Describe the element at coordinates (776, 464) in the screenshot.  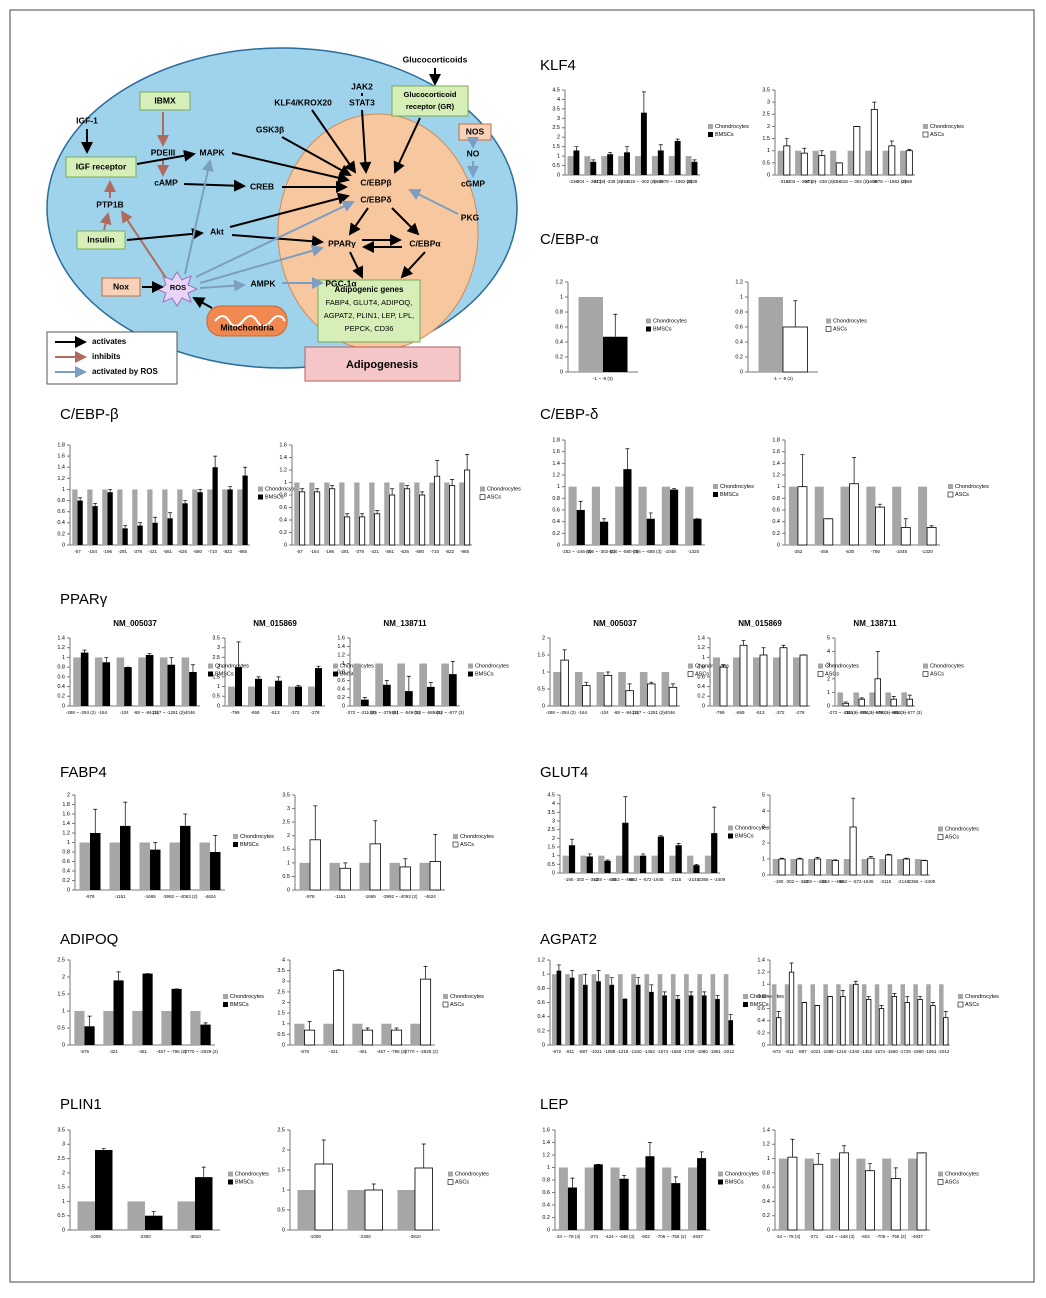
I see `y-tick-label: 1.4` at that location.